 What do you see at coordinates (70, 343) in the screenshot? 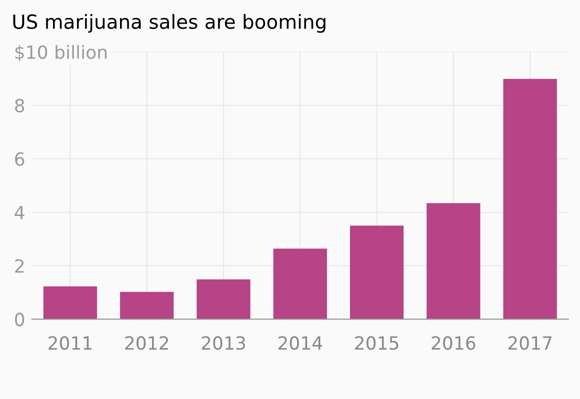
I see `x-tick-label: 2011` at bounding box center [70, 343].